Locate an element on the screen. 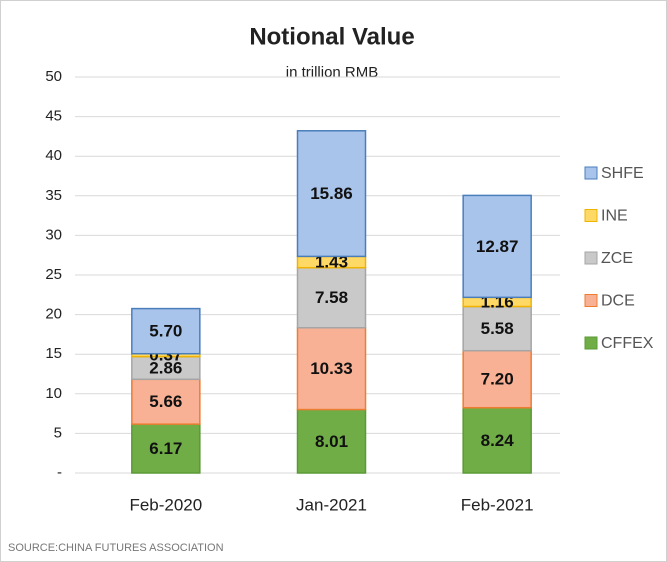 Image resolution: width=667 pixels, height=562 pixels. data-label: 10.33 is located at coordinates (331, 368).